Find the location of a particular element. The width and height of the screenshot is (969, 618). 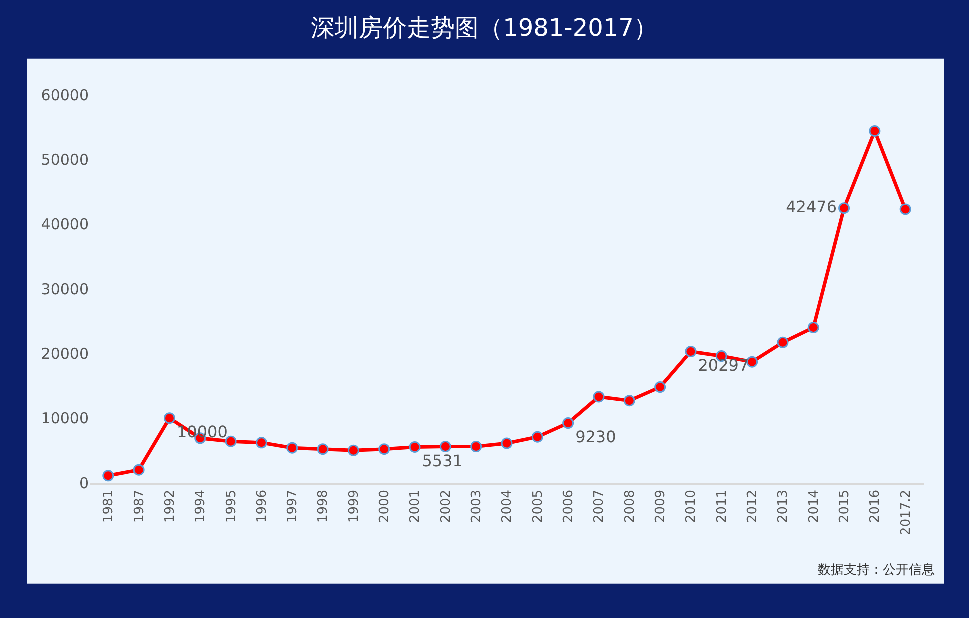

x-tick-label: 2012 is located at coordinates (753, 507).